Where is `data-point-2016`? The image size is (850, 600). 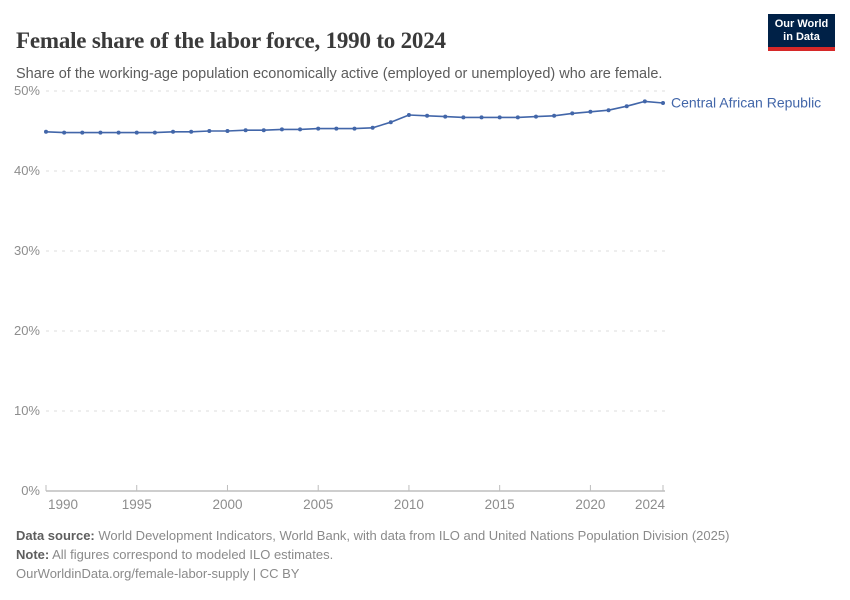
data-point-2016 is located at coordinates (517, 117).